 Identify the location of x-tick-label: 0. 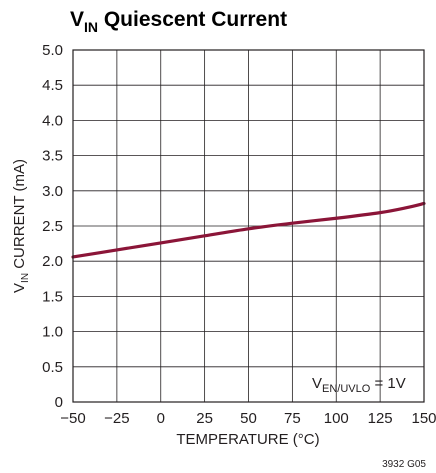
(161, 418).